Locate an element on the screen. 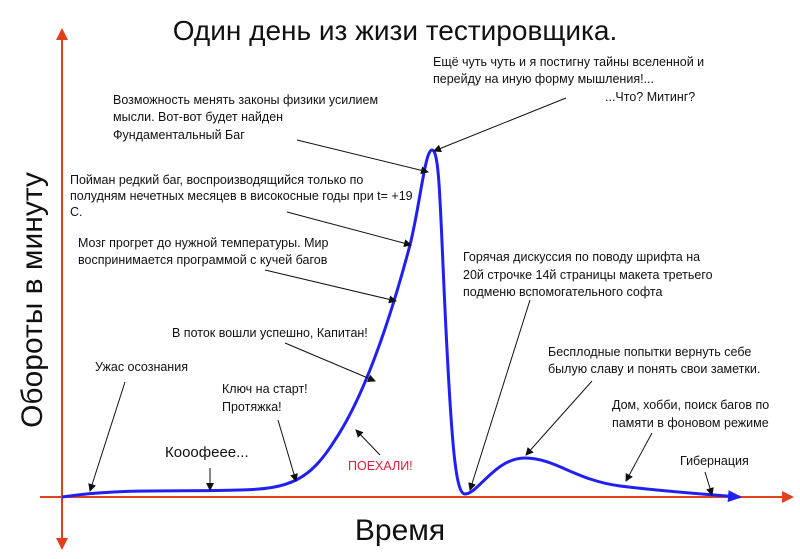 The image size is (800, 559). annotation-text: подменю вспомогательного софта is located at coordinates (562, 292).